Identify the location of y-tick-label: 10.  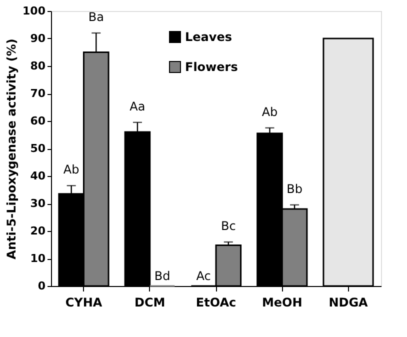
(38, 258).